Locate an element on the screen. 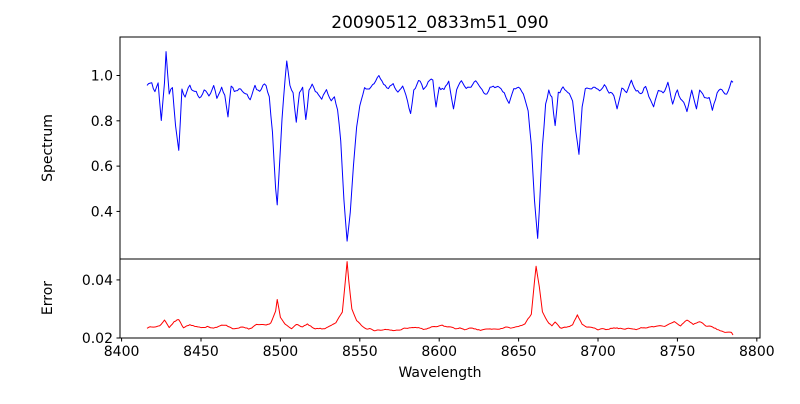  spectrum-y-tick-label: 1.0 is located at coordinates (102, 77).